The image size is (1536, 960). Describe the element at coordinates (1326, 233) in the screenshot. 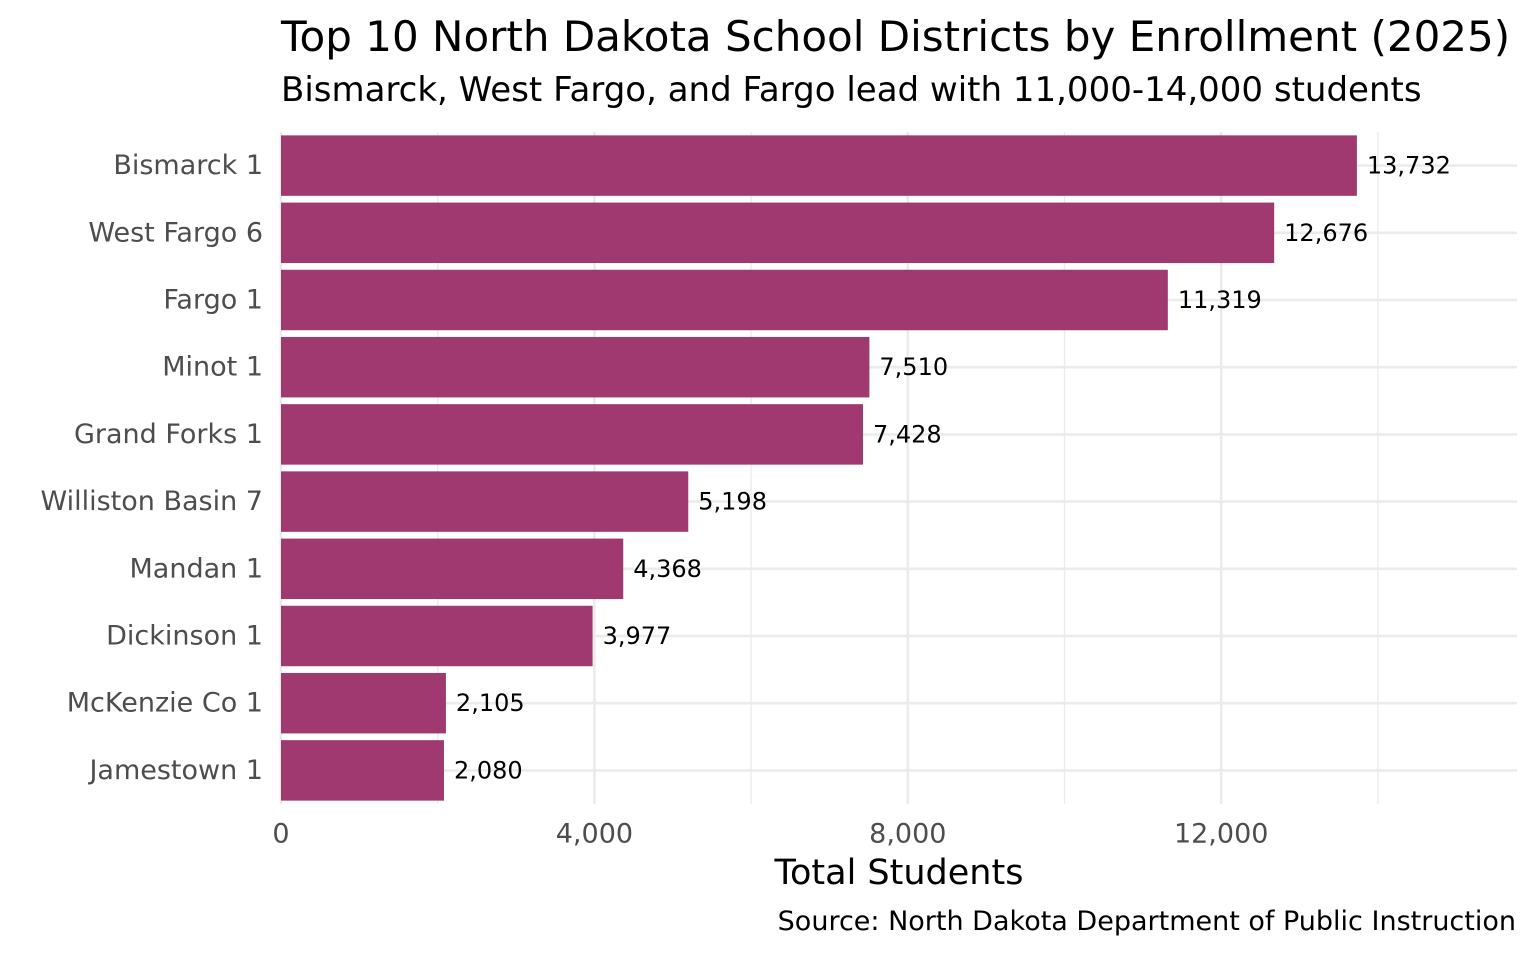

I see `bar-value-label: 12,676` at that location.